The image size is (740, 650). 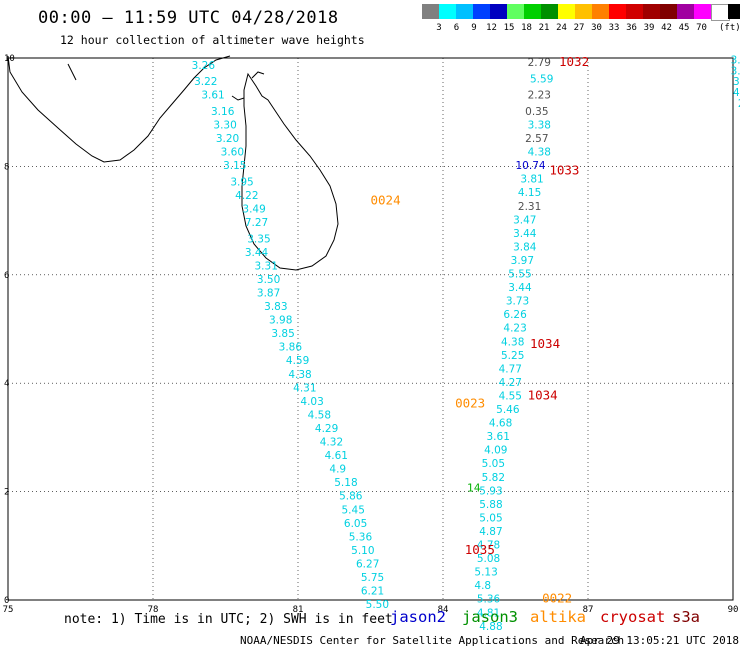 I want to click on wave-height-label: 3.84, so click(x=525, y=247).